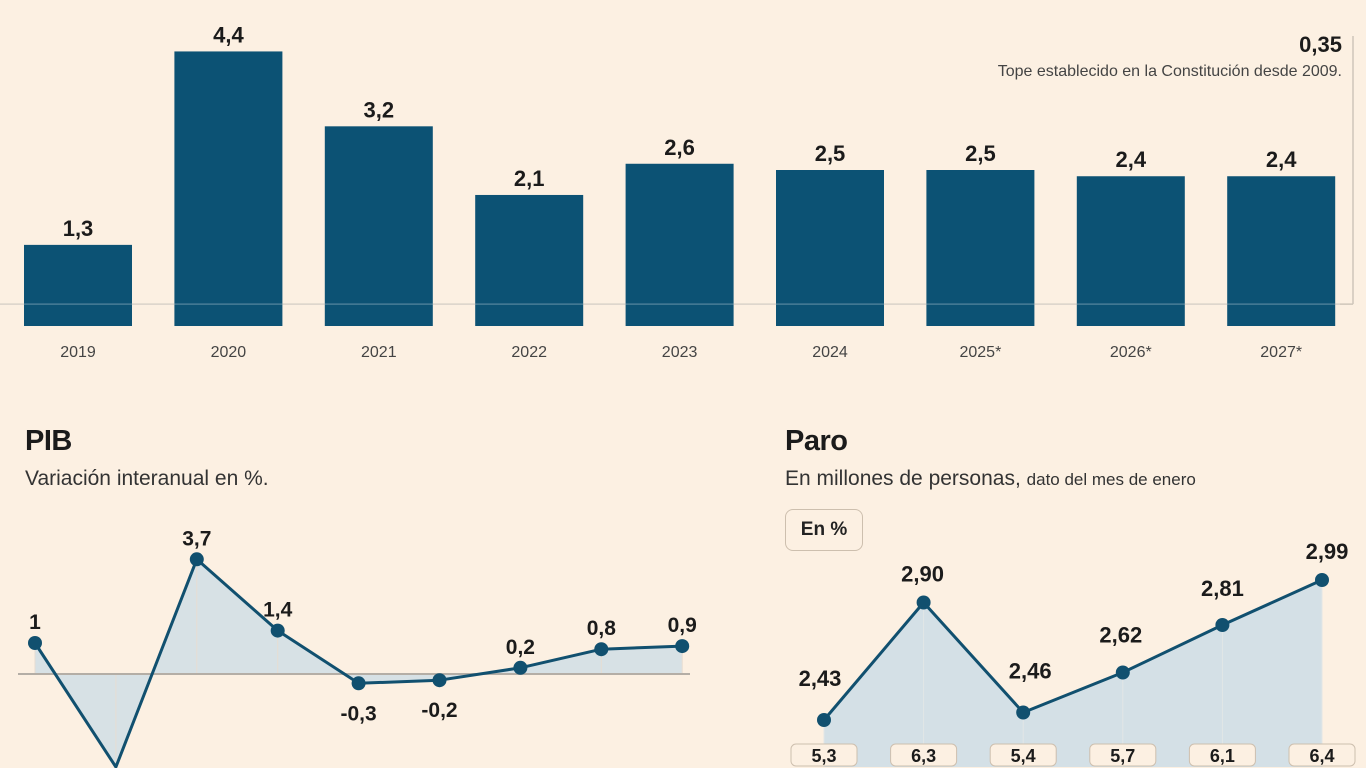  Describe the element at coordinates (1281, 251) in the screenshot. I see `bar-2027*` at that location.